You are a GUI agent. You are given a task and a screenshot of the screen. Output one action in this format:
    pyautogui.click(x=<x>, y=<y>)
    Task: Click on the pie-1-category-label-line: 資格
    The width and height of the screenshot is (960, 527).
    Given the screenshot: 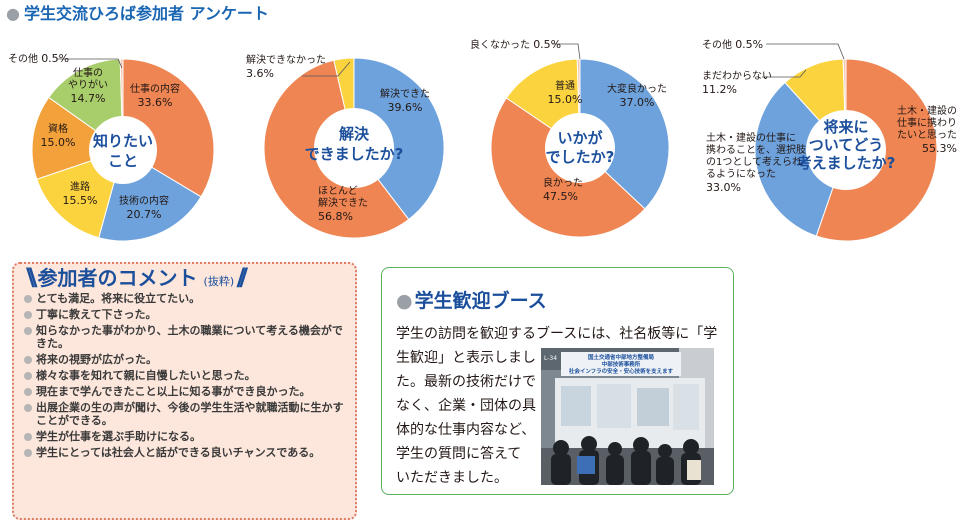 What is the action you would take?
    pyautogui.click(x=58, y=128)
    